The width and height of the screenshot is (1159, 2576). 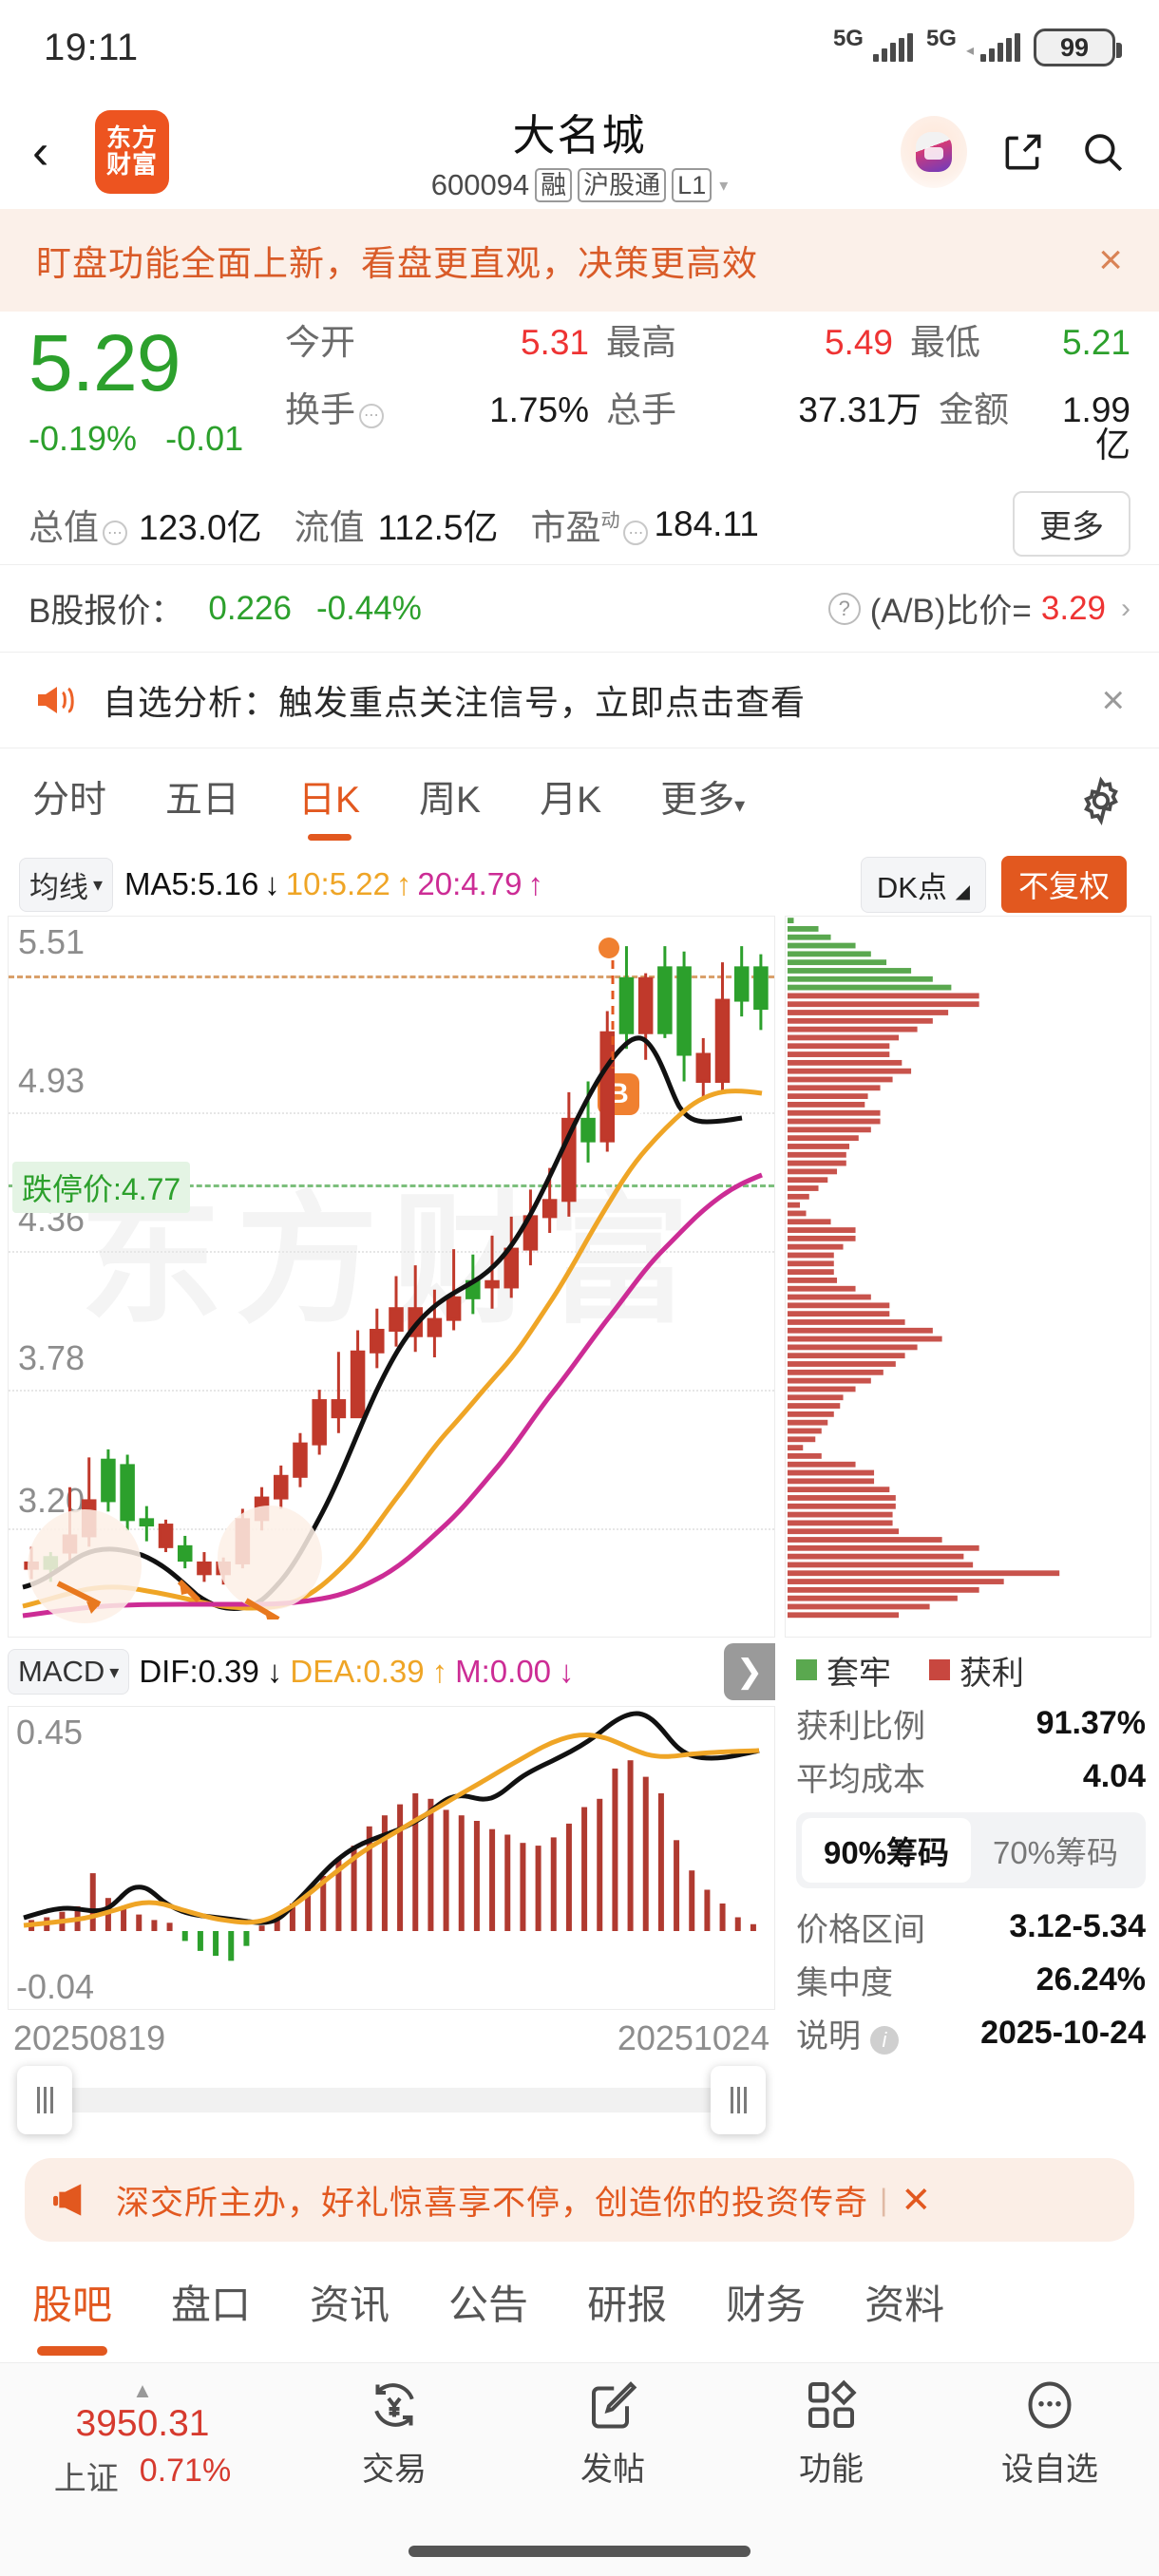 I want to click on top-promo-banner: 盯盘功能全面上新，看盘更直观，决策更高效 ×, so click(x=579, y=260).